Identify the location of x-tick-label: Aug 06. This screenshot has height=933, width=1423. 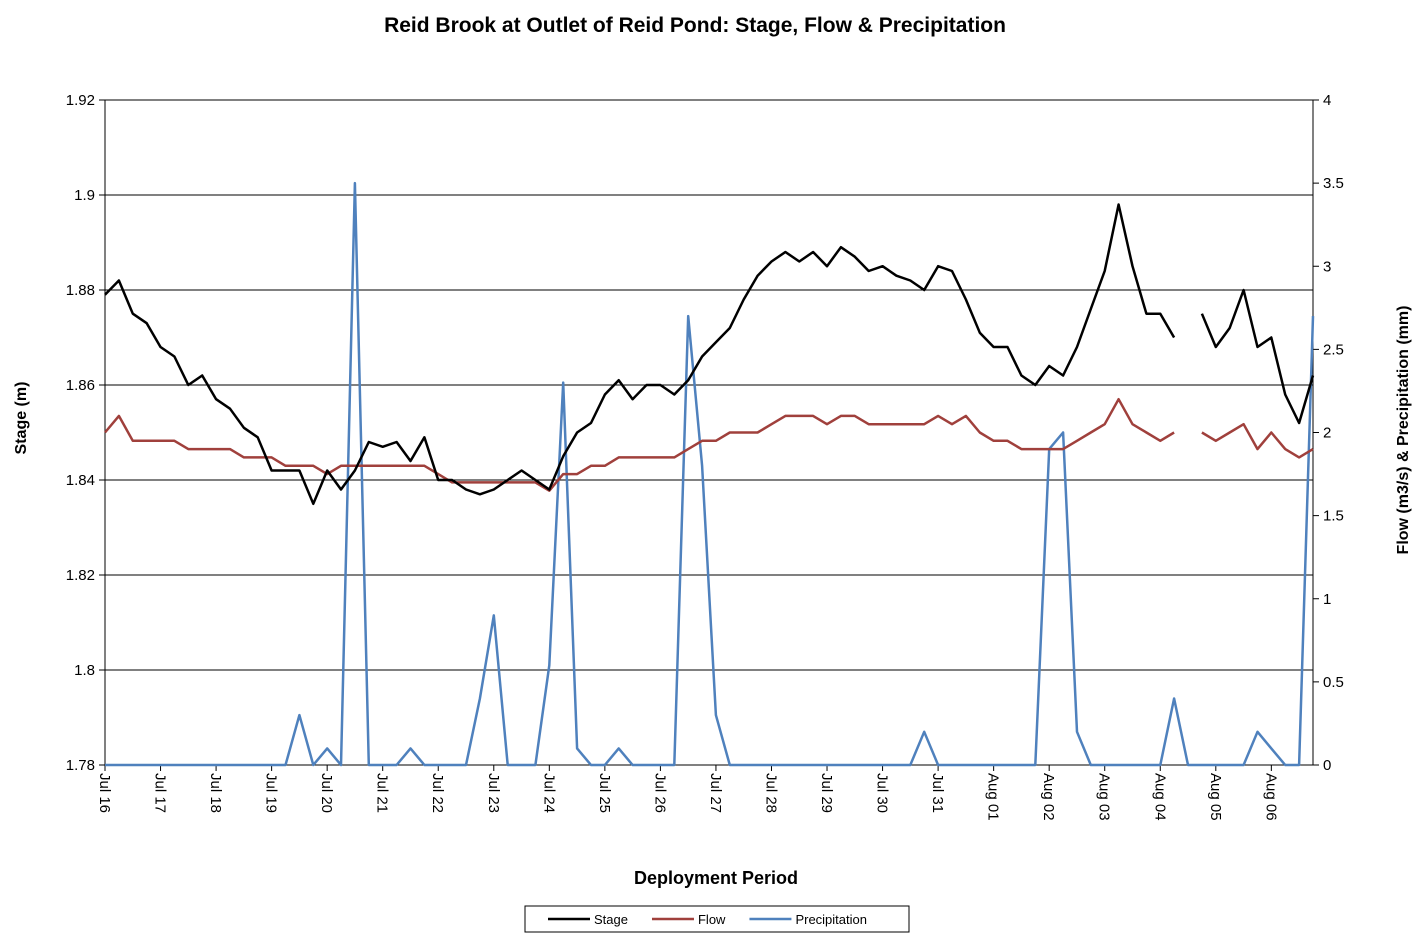
(1270, 797).